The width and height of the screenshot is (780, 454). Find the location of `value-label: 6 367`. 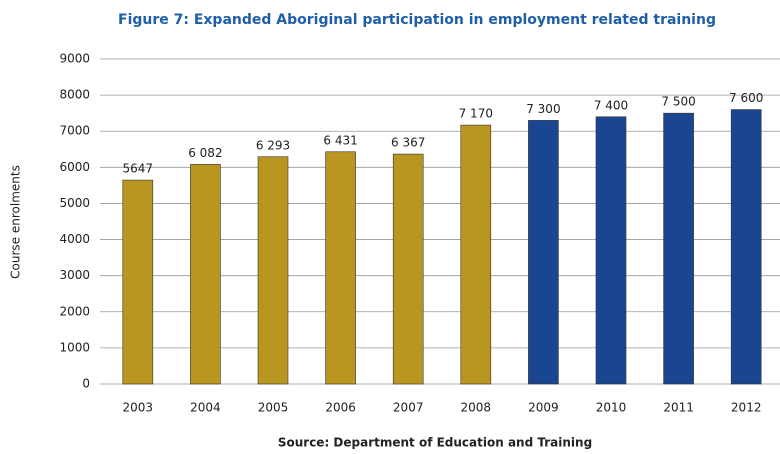

value-label: 6 367 is located at coordinates (408, 143).